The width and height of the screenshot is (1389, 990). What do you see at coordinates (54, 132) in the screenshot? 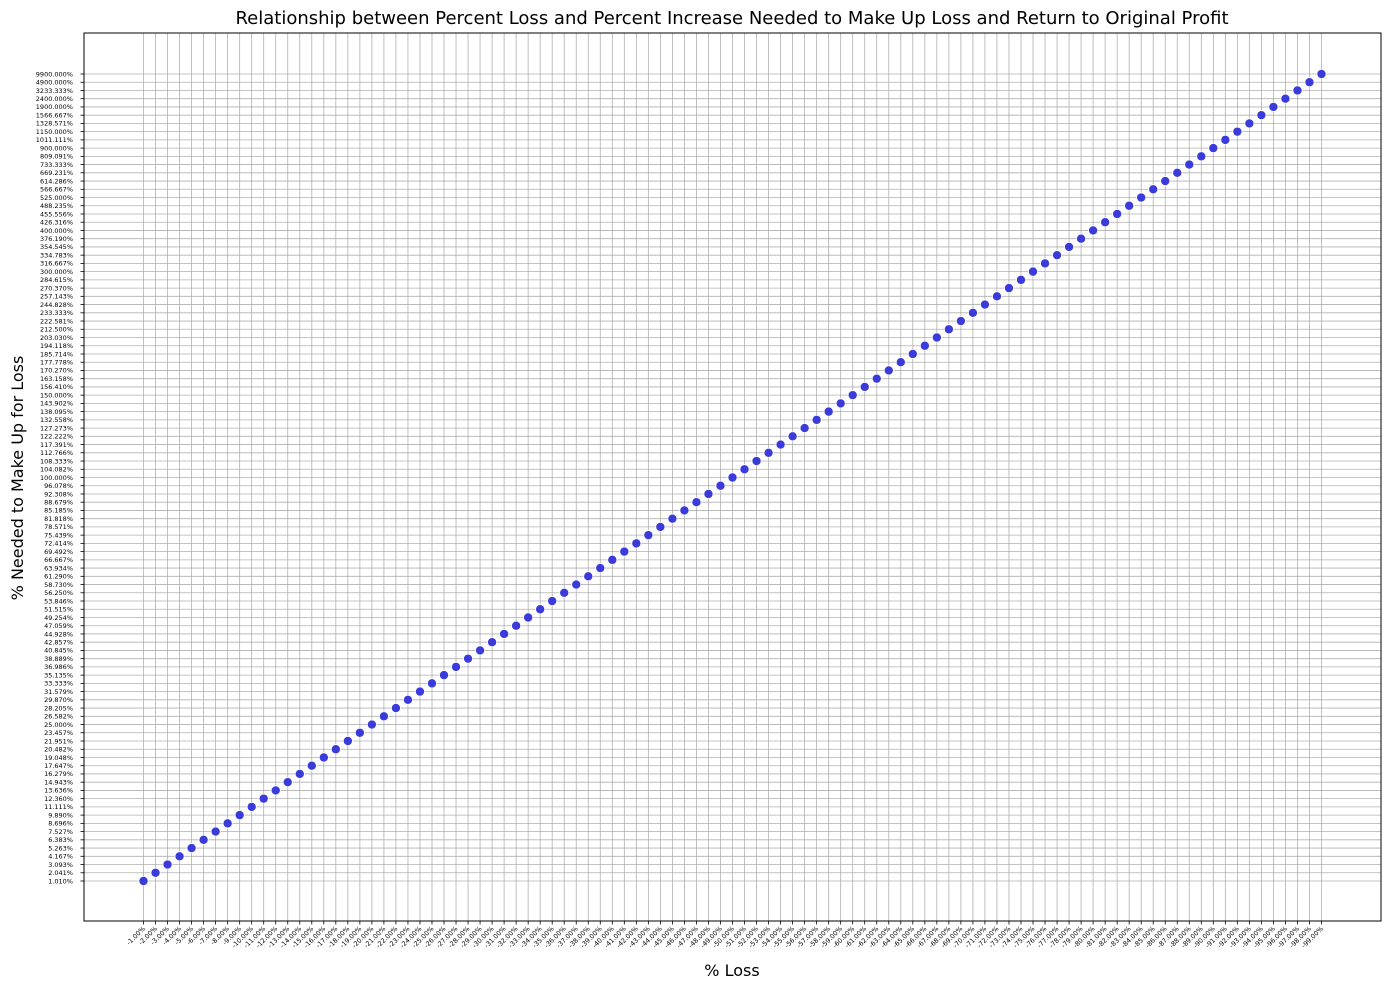
I see `y-tick-label: 1150.000%` at bounding box center [54, 132].